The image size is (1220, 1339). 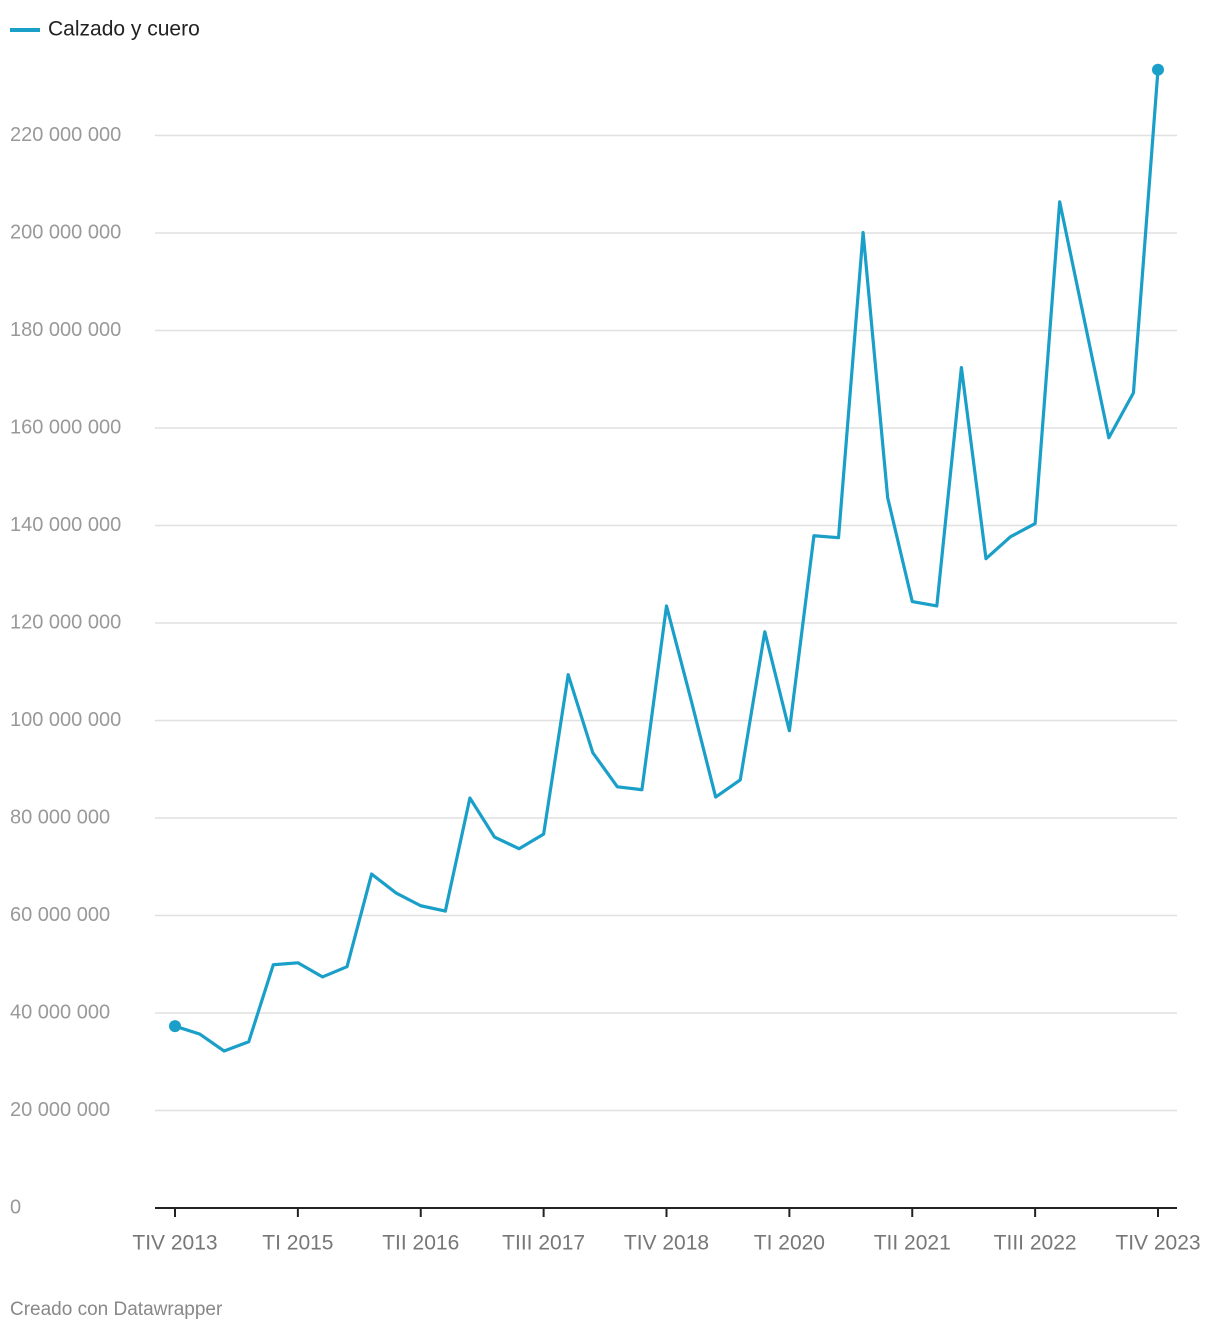 What do you see at coordinates (1035, 1243) in the screenshot?
I see `x-tick-label: TIII 2022` at bounding box center [1035, 1243].